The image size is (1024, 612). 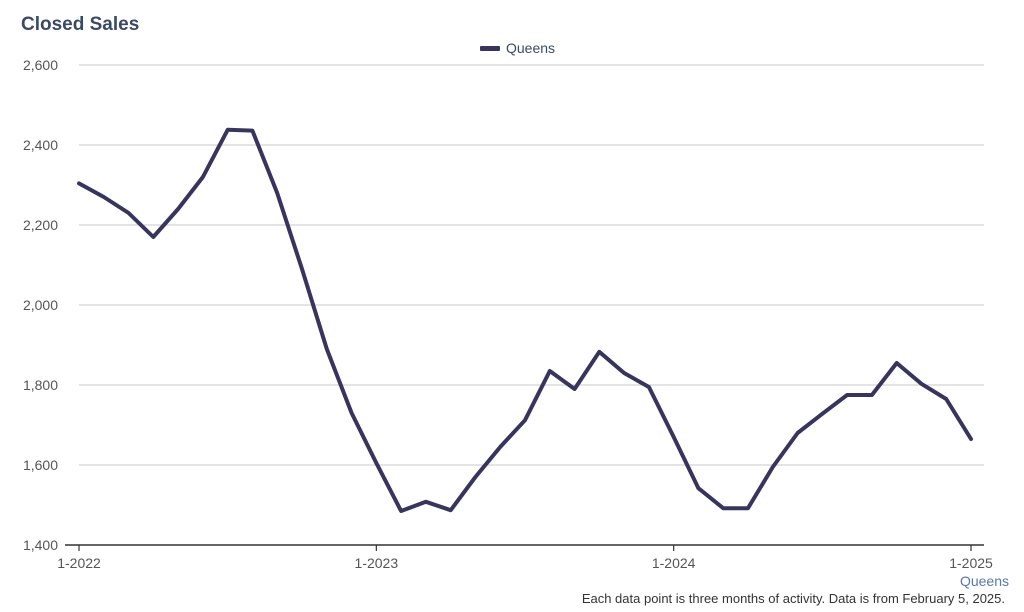 What do you see at coordinates (984, 581) in the screenshot?
I see `x-axis-series-label: Queens` at bounding box center [984, 581].